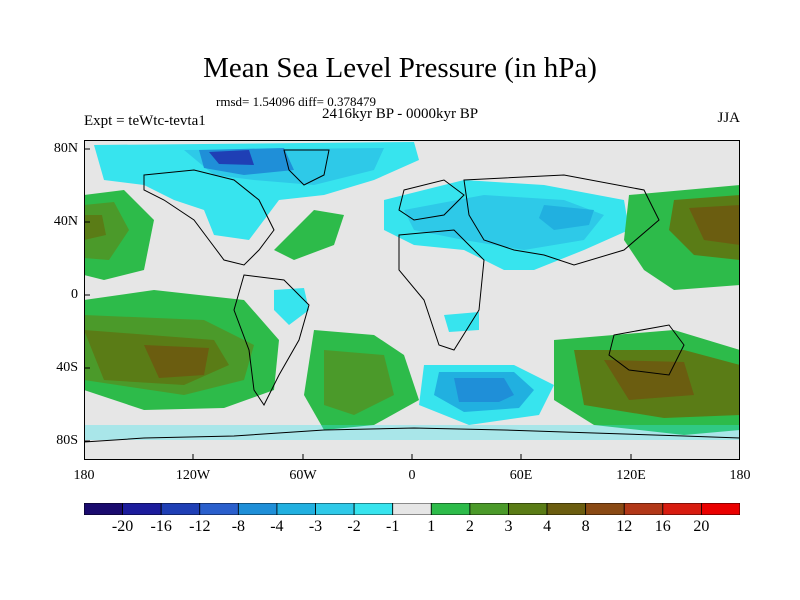  What do you see at coordinates (431, 200) in the screenshot?
I see `coast-europe` at bounding box center [431, 200].